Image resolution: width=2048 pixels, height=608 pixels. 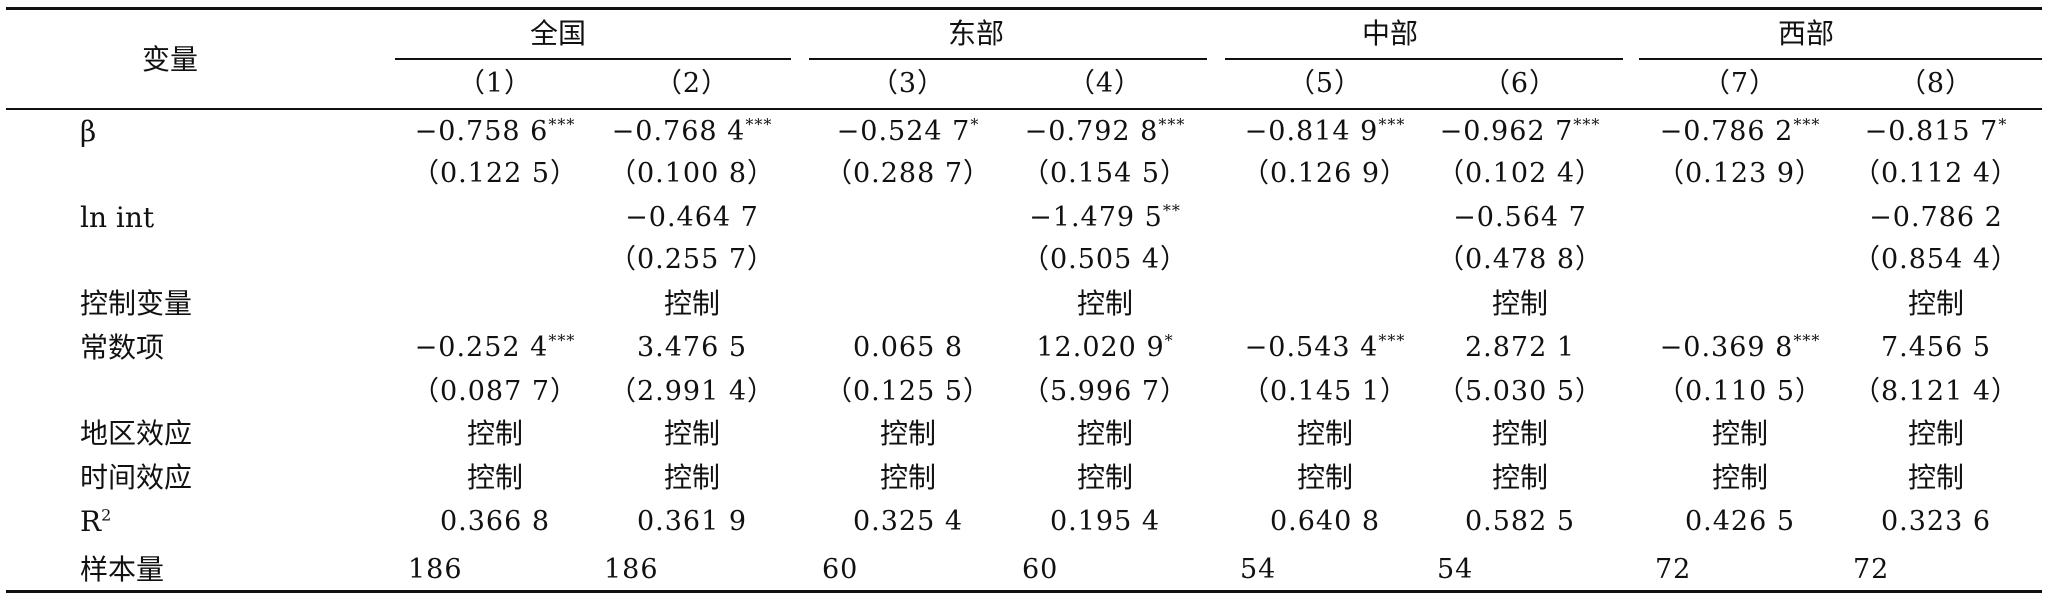 What do you see at coordinates (1936, 259) in the screenshot?
I see `table-cell: （0.854 4）` at bounding box center [1936, 259].